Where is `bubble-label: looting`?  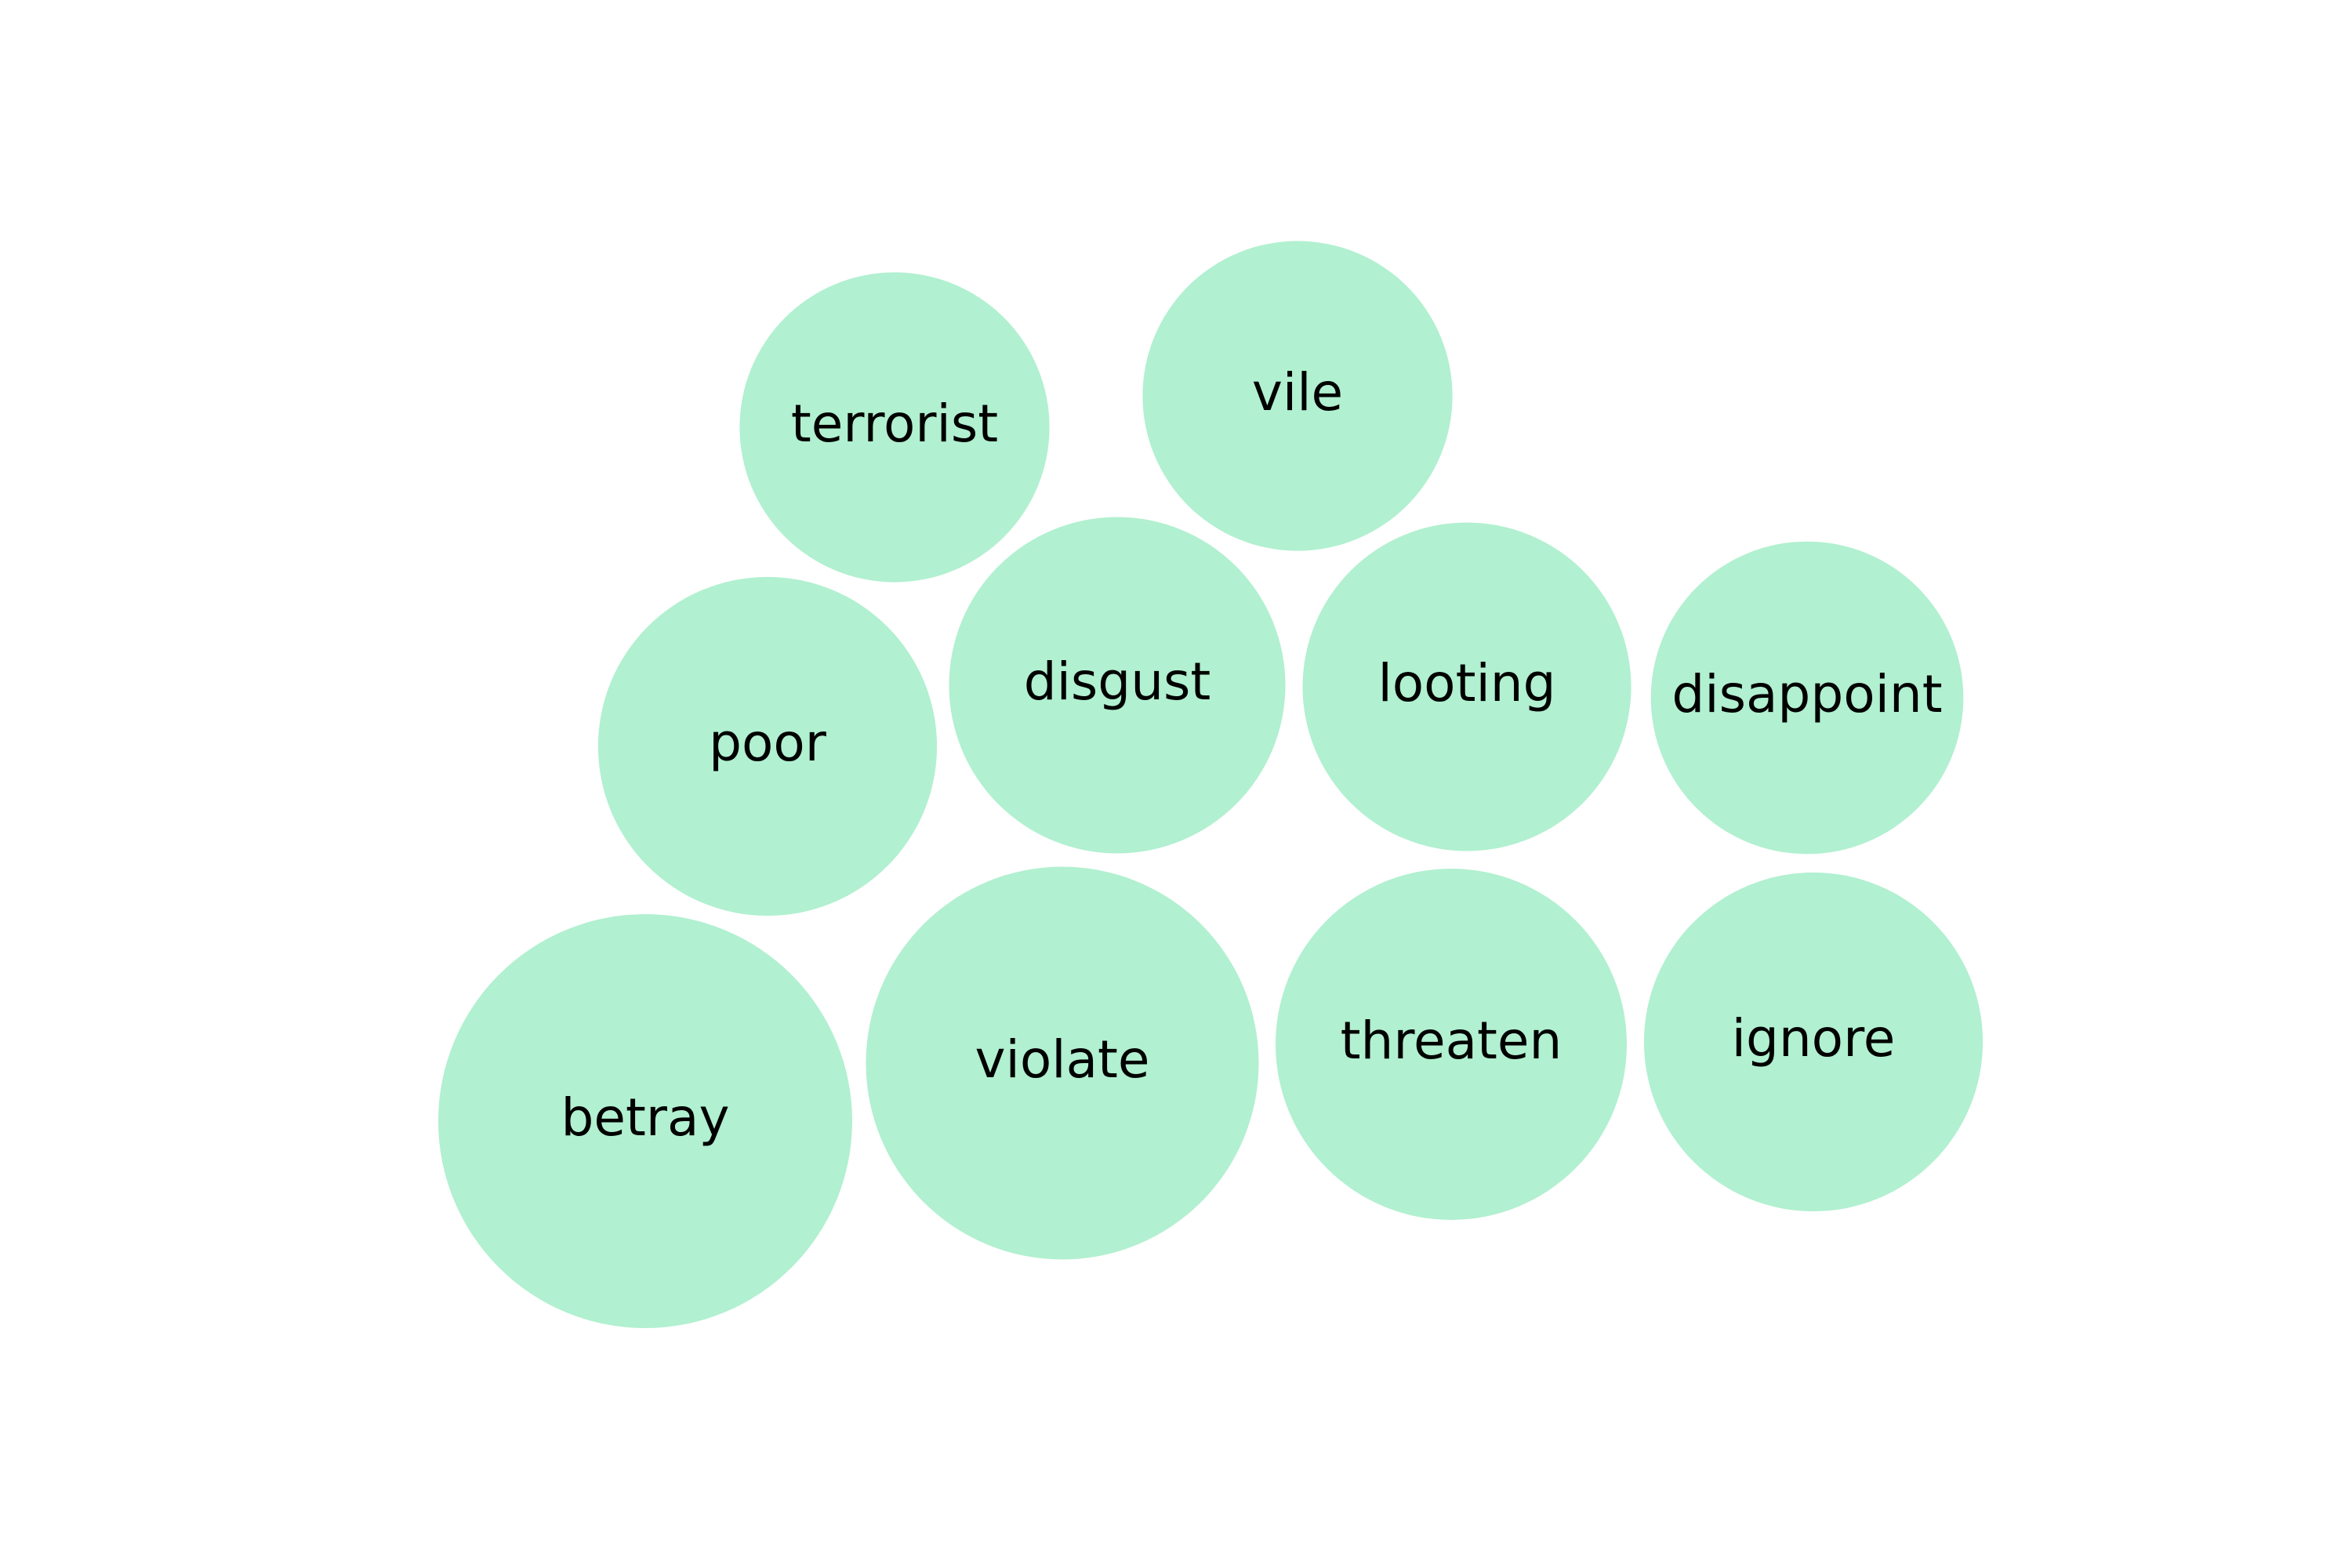
bubble-label: looting is located at coordinates (1466, 683).